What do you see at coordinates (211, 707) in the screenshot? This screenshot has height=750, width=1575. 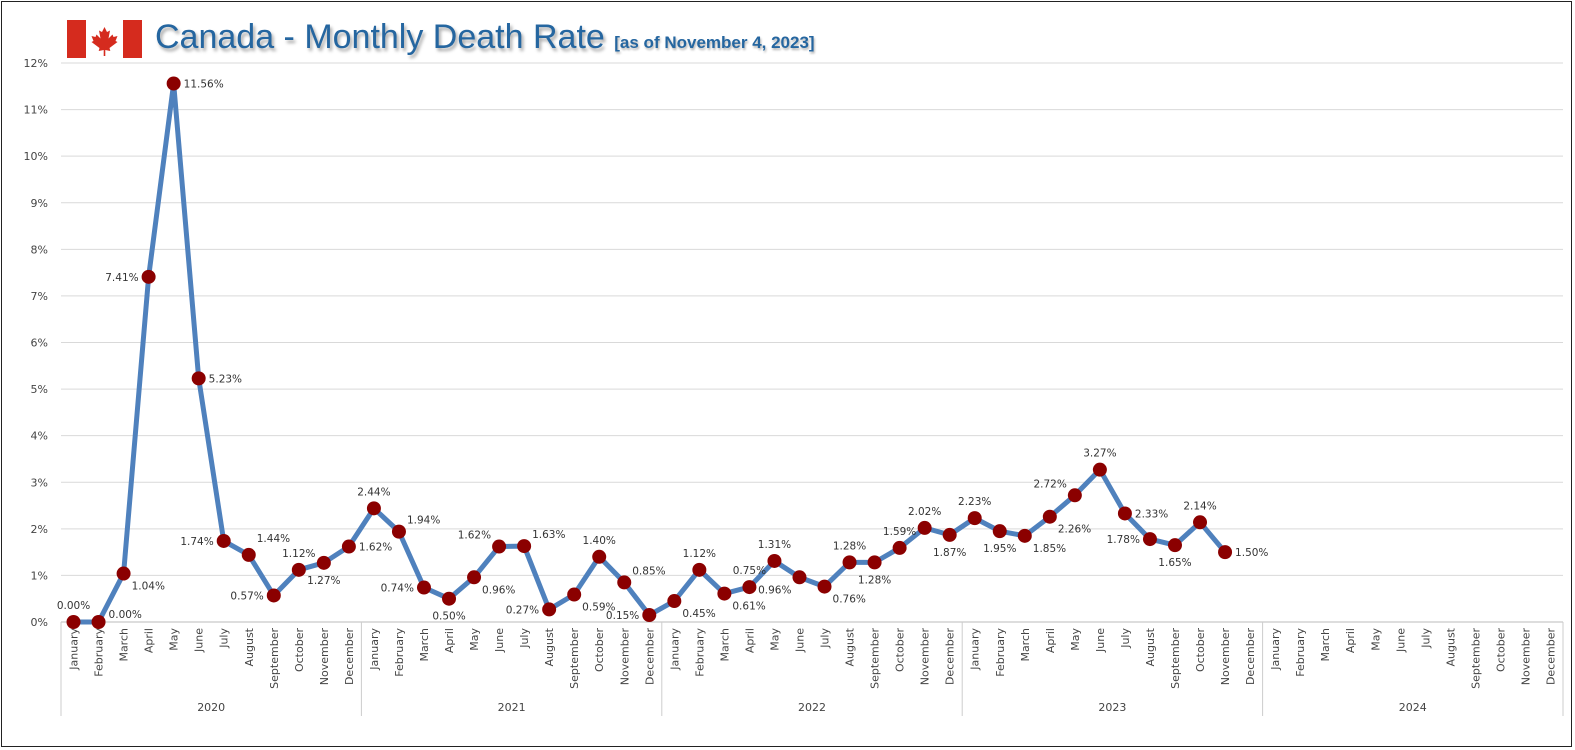 I see `x-tick-year: 2020` at bounding box center [211, 707].